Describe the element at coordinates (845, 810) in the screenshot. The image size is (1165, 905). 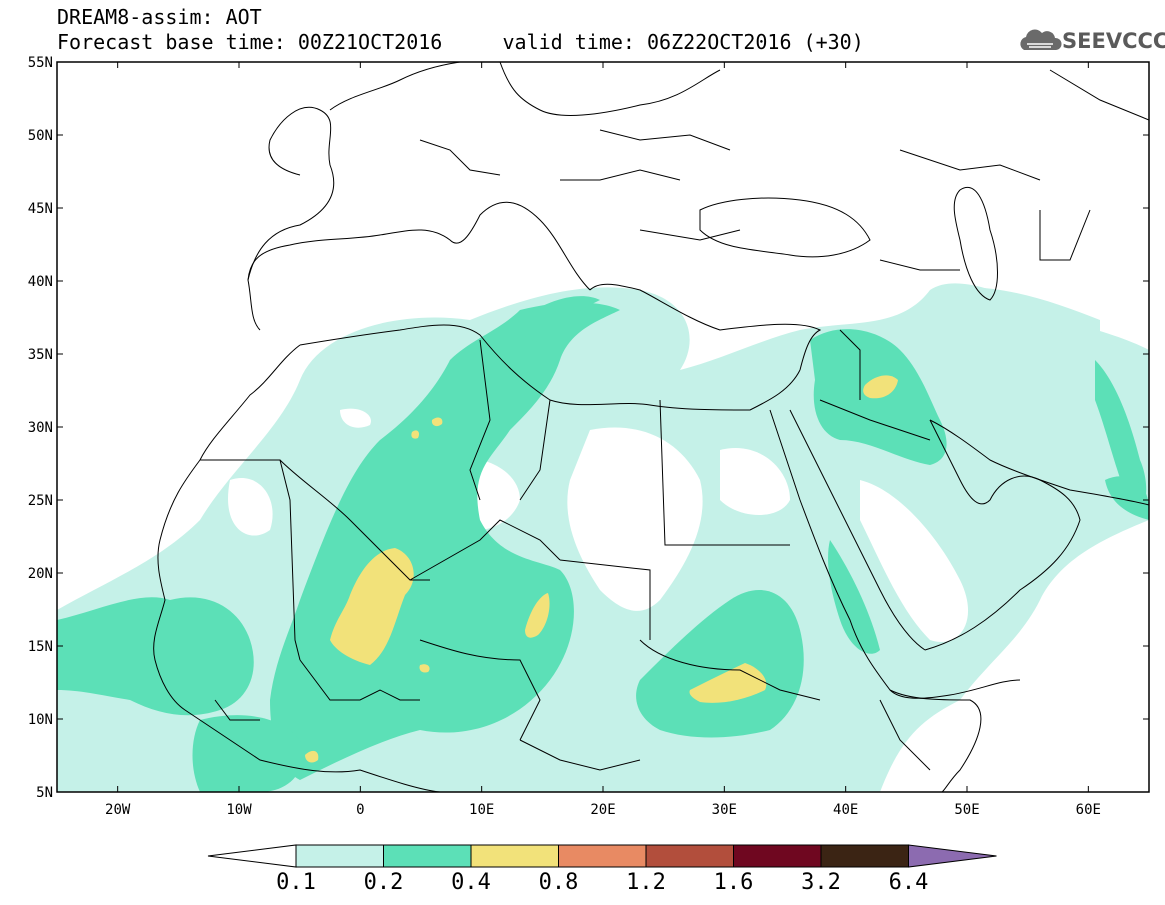
I see `lon-tick-label: 40E` at that location.